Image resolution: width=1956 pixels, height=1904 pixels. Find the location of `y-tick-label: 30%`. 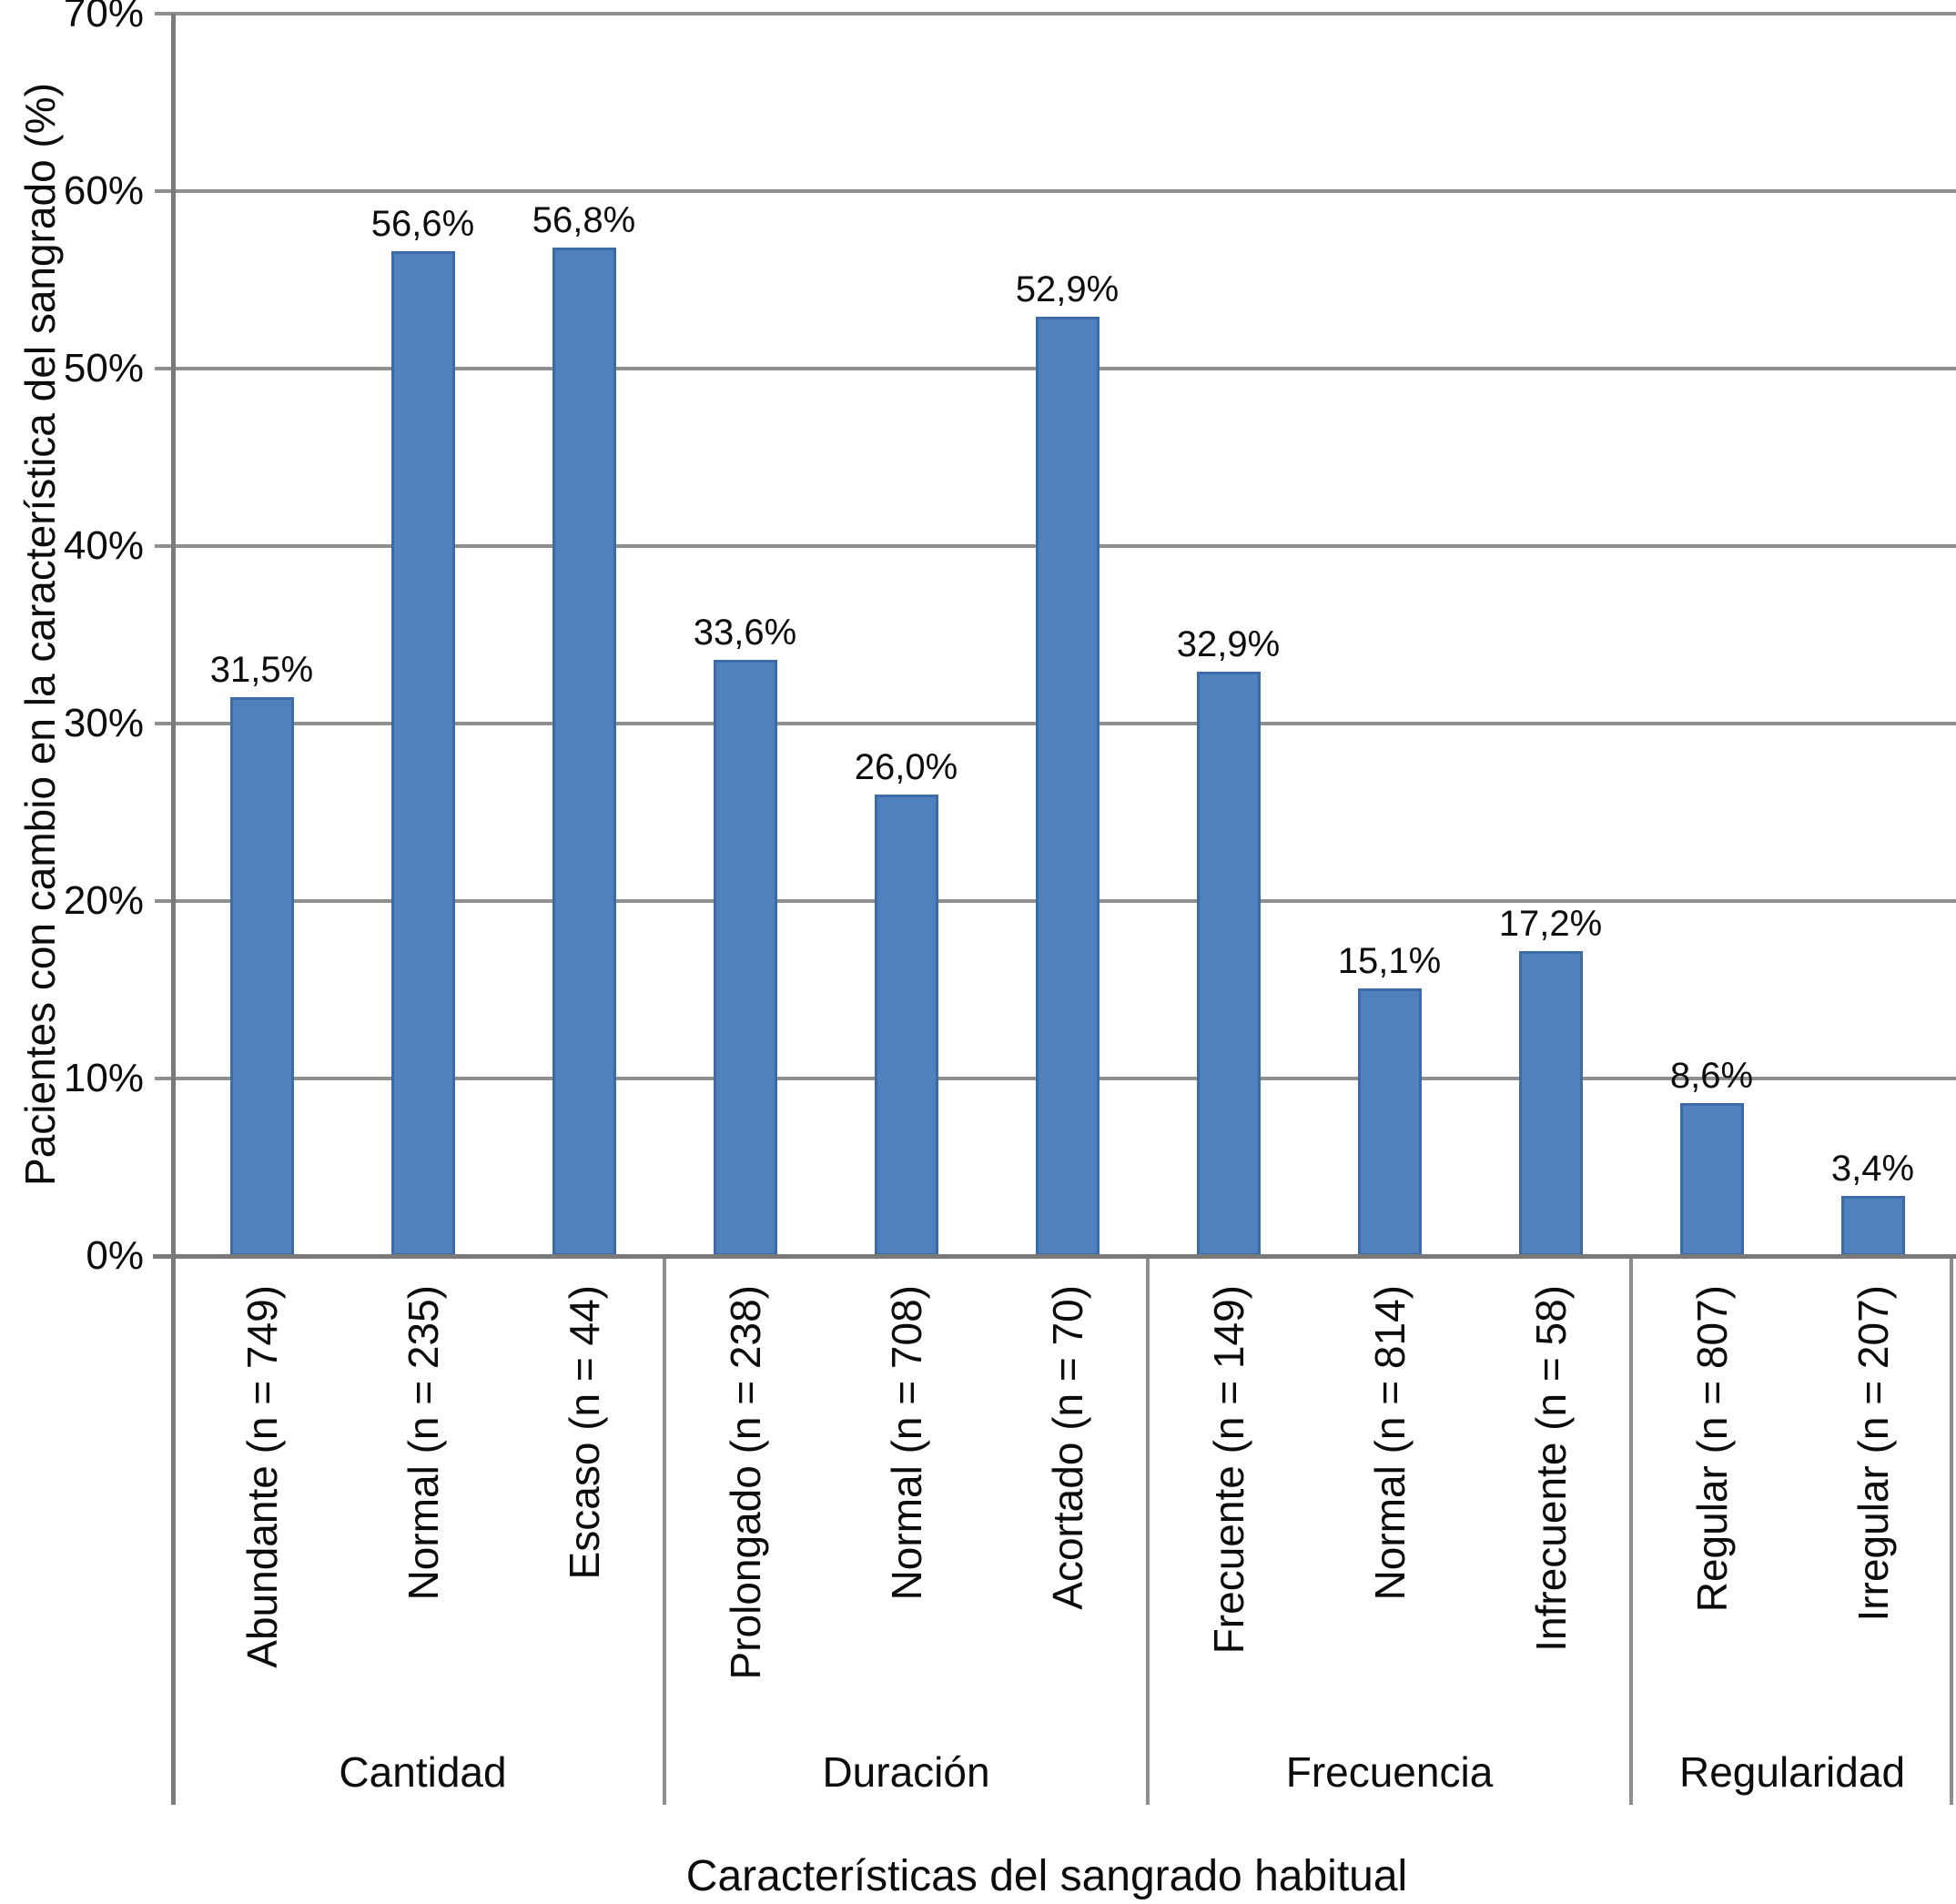

y-tick-label: 30% is located at coordinates (104, 723).